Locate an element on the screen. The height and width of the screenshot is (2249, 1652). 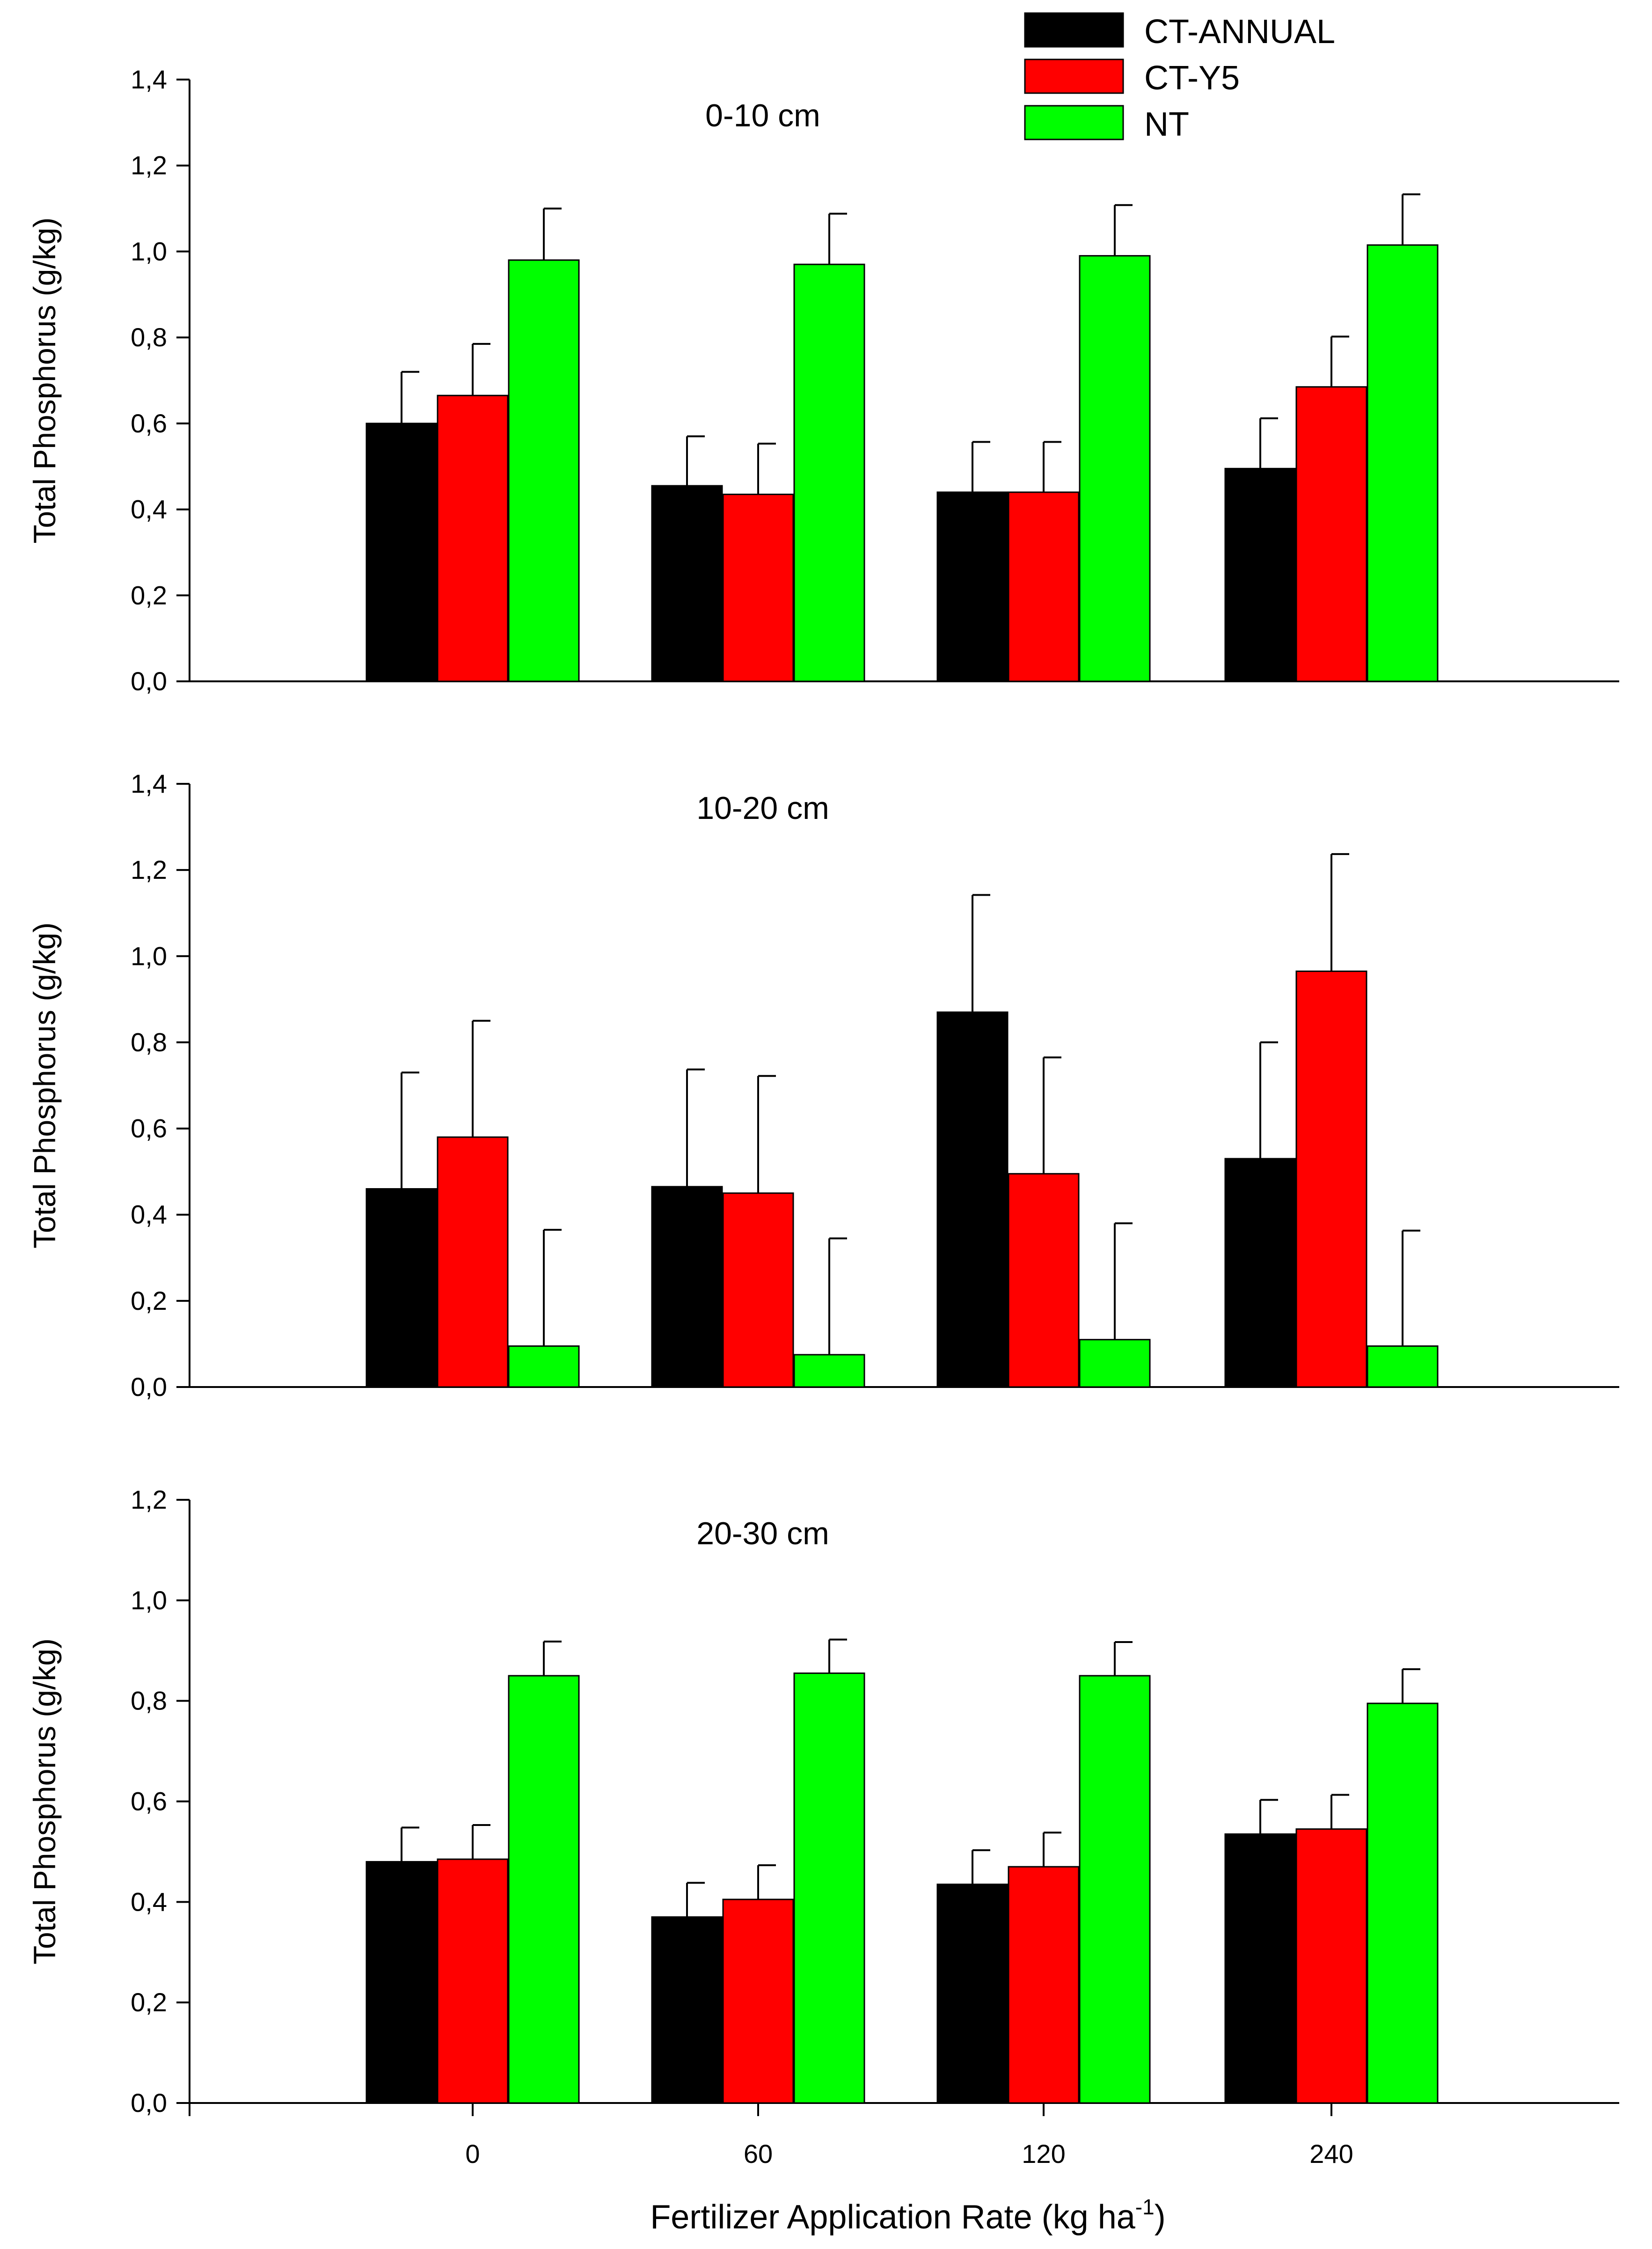
panel-title: 20-30 cm is located at coordinates (763, 1533).